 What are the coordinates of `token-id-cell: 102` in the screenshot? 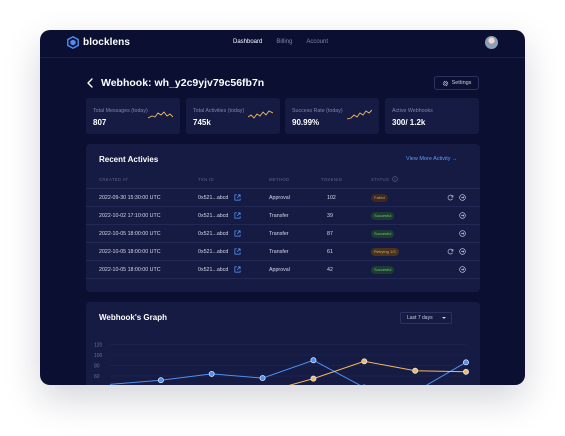 It's located at (331, 198).